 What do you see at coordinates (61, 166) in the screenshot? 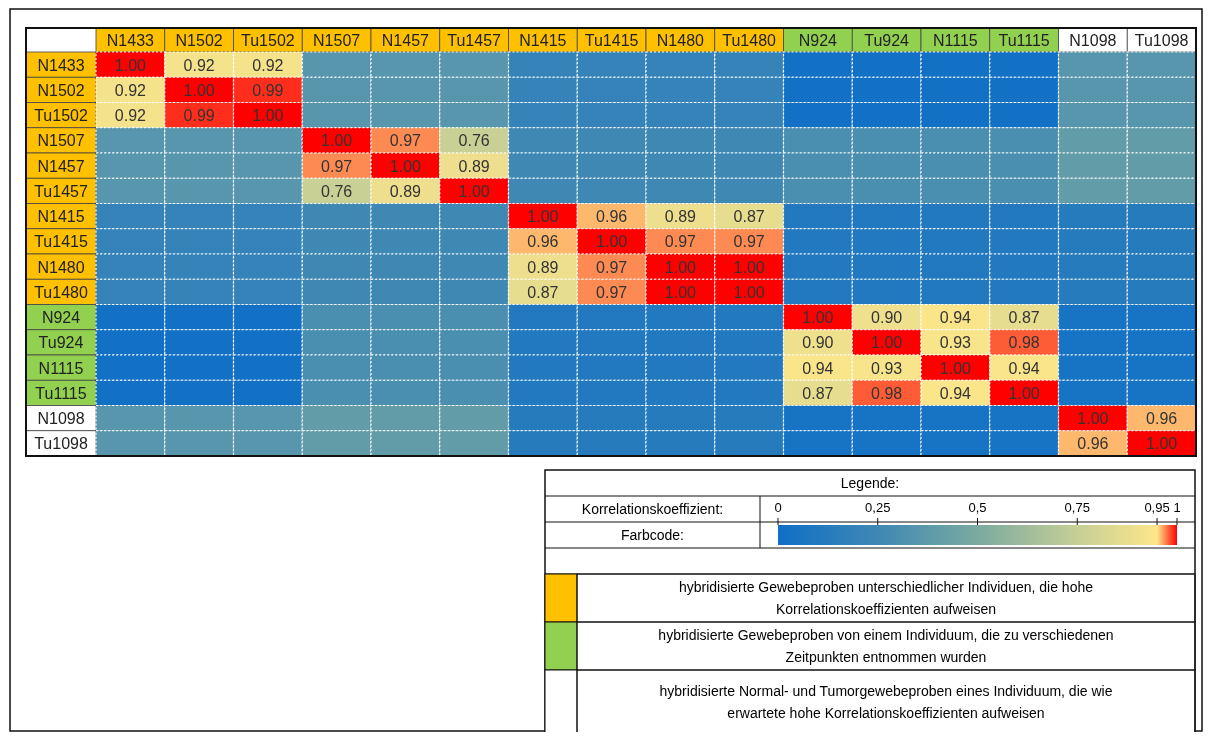
I see `y-tick-label: N1457` at bounding box center [61, 166].